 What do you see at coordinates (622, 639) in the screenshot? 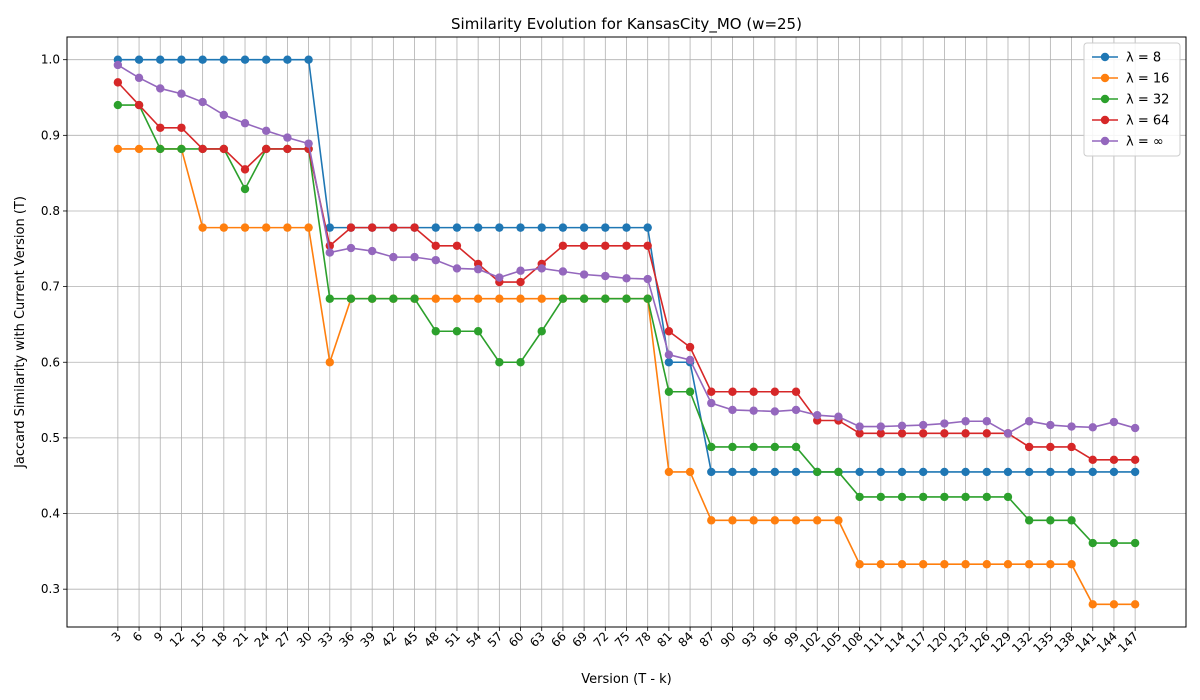
I see `x-tick-label: 75` at bounding box center [622, 639].